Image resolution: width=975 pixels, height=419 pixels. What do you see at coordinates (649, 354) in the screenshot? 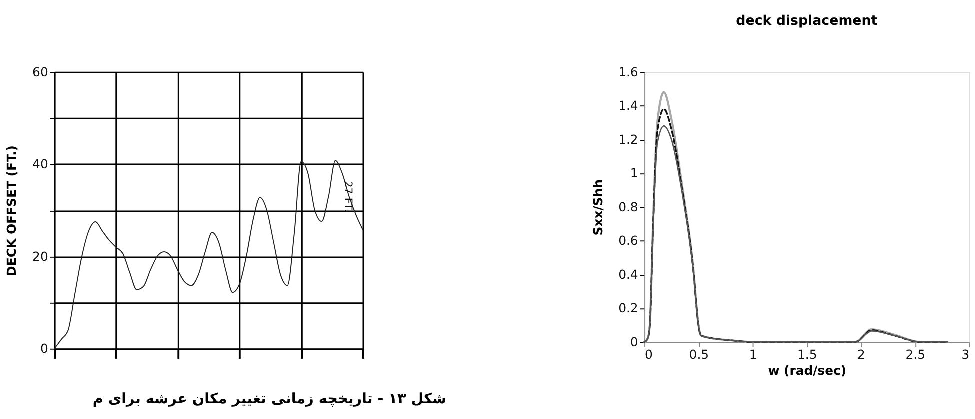
I see `x-tick-label: 0` at bounding box center [649, 354].